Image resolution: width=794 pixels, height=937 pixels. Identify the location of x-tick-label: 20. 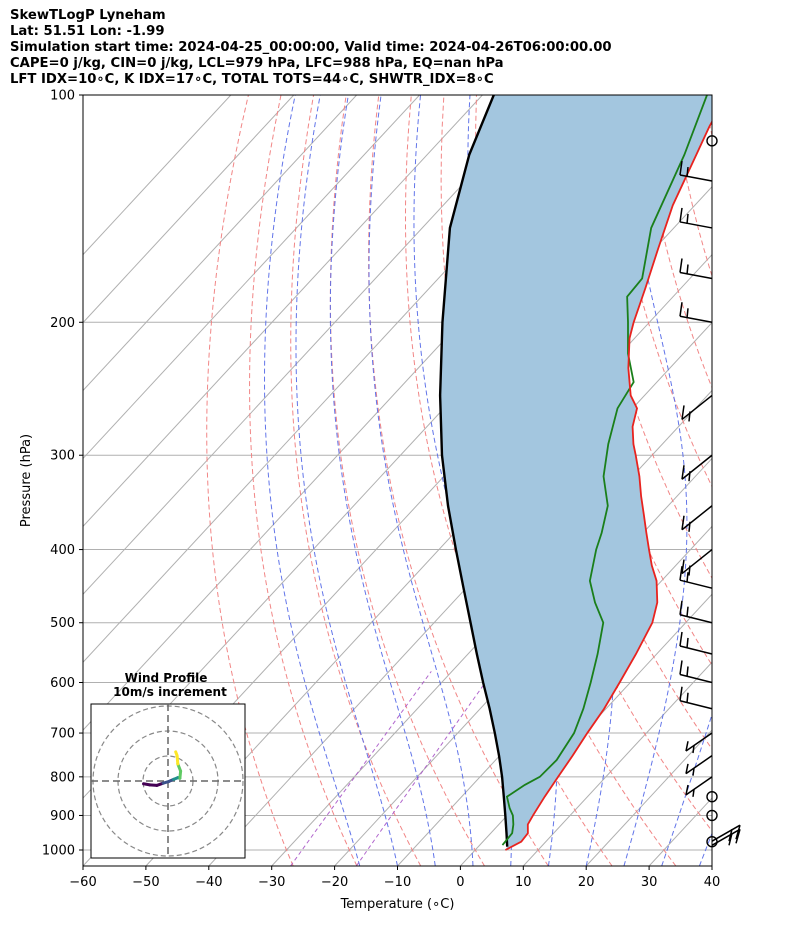
(586, 882).